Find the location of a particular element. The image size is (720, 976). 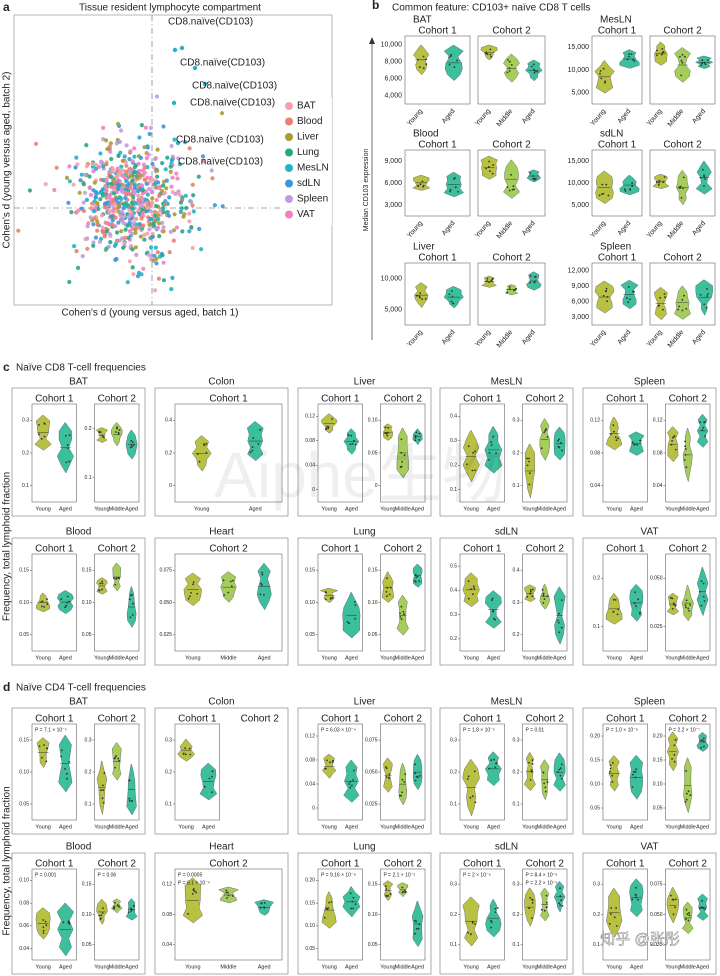

tissue-title: BAT is located at coordinates (422, 20).